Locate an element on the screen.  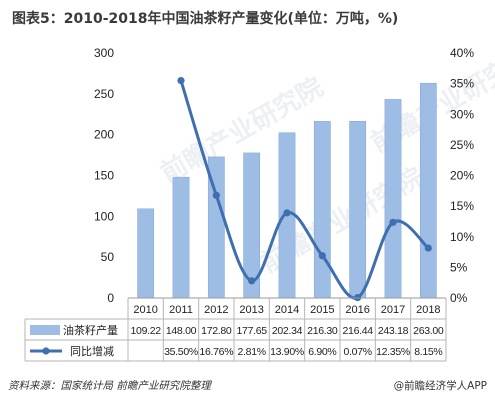
line-data-label: 35.50% is located at coordinates (181, 352).